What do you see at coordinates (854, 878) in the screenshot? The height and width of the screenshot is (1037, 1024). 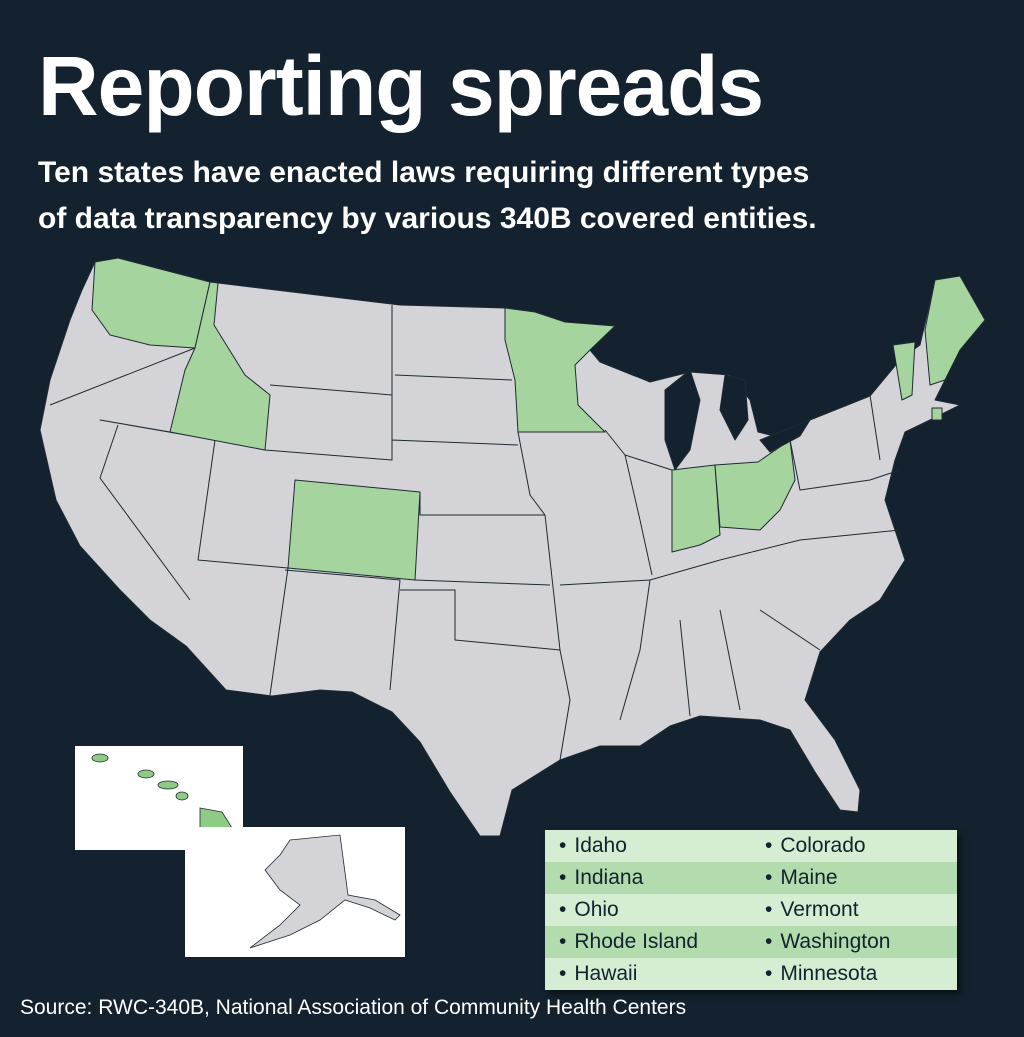 I see `legend-item: Maine` at bounding box center [854, 878].